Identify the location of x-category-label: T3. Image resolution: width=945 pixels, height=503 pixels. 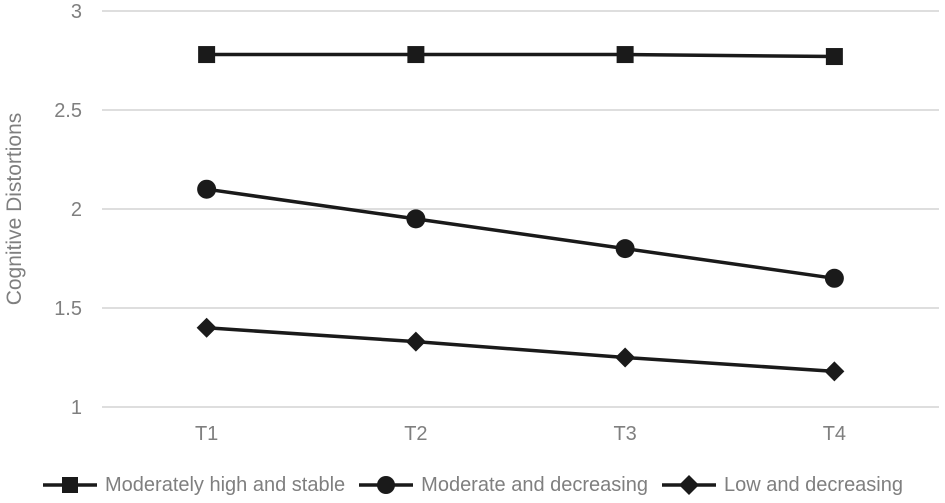
(624, 434).